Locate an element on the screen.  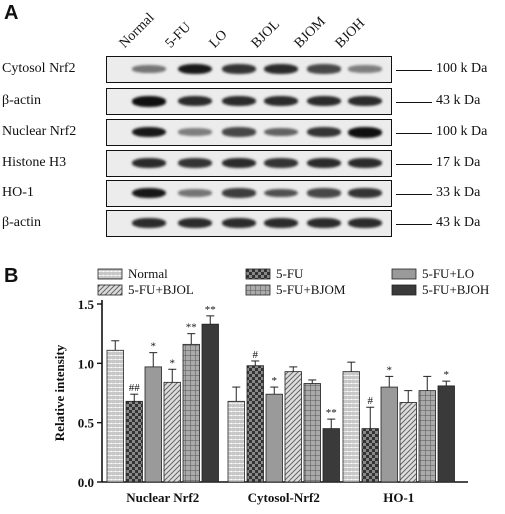
kda-label: 33 k Da is located at coordinates (458, 192).